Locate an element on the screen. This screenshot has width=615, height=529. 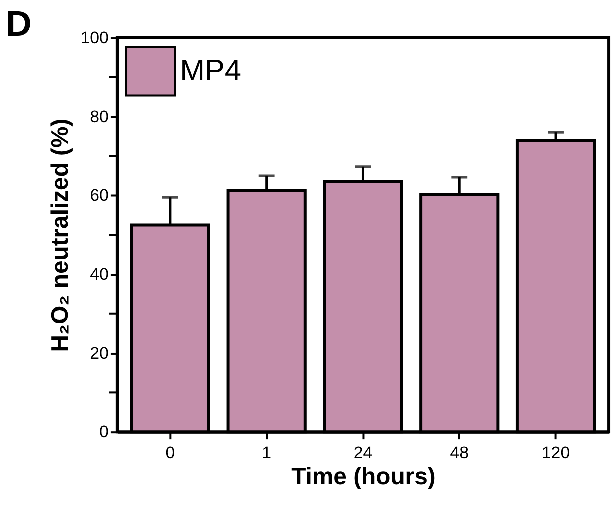
y-axis-title: H₂O₂ neutralized (%) is located at coordinates (60, 235).